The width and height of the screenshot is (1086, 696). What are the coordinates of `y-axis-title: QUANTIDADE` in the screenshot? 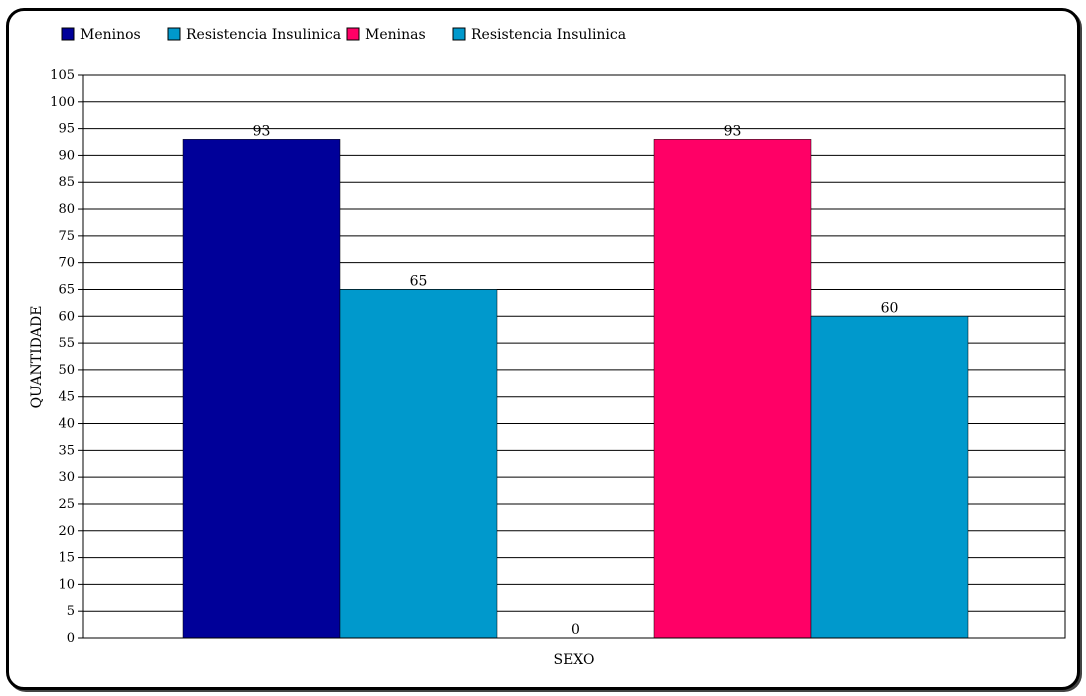 It's located at (37, 357).